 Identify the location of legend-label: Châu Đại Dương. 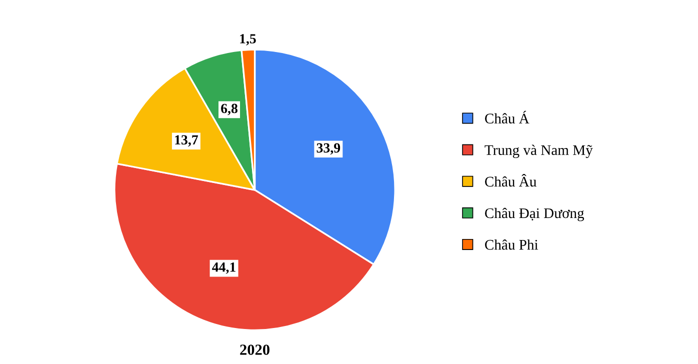
(534, 215).